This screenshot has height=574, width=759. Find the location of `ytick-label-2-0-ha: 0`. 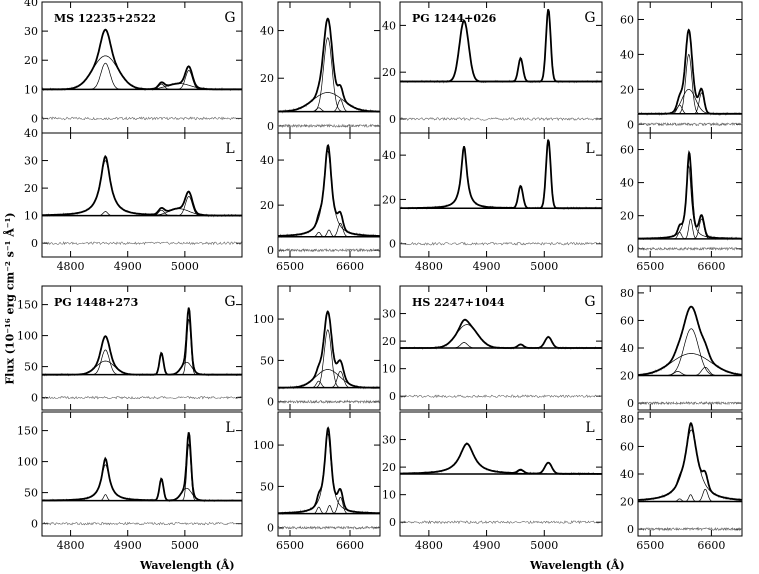

ytick-label-2-0-ha: 0 is located at coordinates (270, 402).